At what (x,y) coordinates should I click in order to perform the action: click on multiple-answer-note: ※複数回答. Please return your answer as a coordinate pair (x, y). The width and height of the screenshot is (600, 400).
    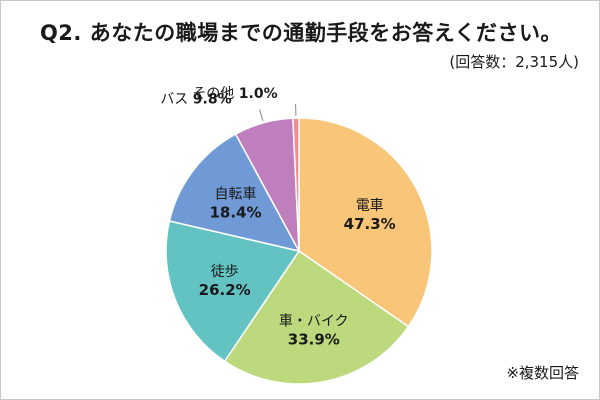
    Looking at the image, I should click on (542, 373).